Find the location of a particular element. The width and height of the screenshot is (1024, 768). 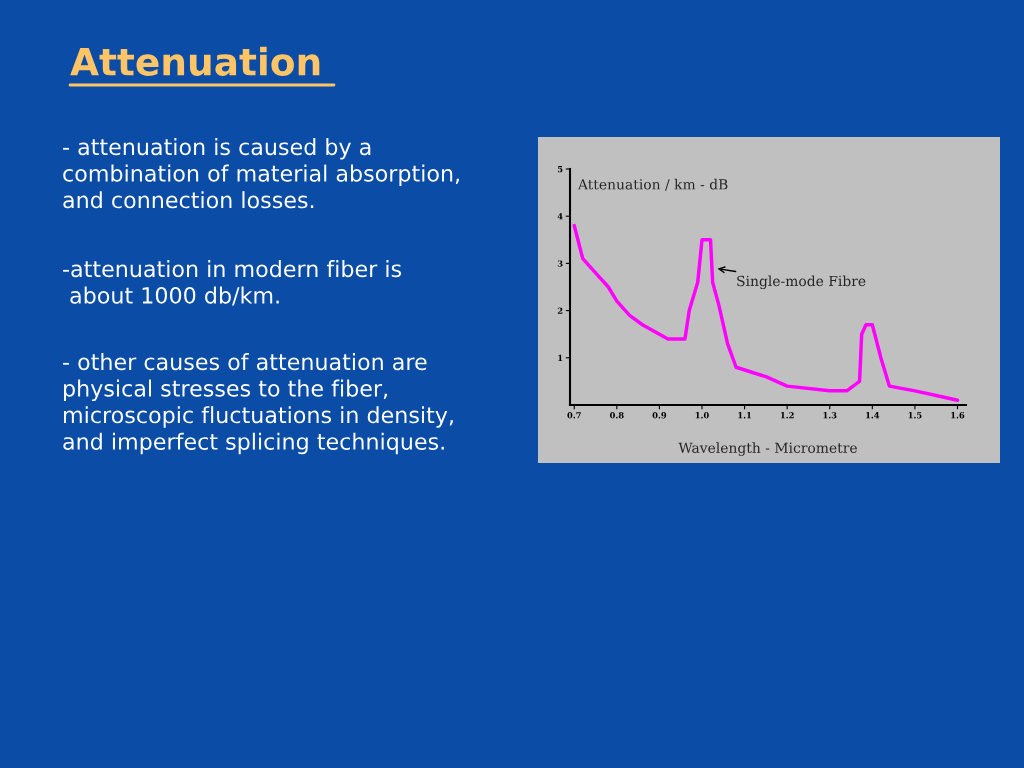

x-tick-label: 1.3 is located at coordinates (830, 415).